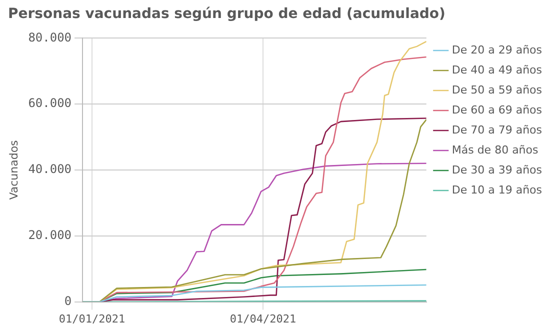  What do you see at coordinates (497, 109) in the screenshot?
I see `legend-label: De 60 a 69 años` at bounding box center [497, 109].